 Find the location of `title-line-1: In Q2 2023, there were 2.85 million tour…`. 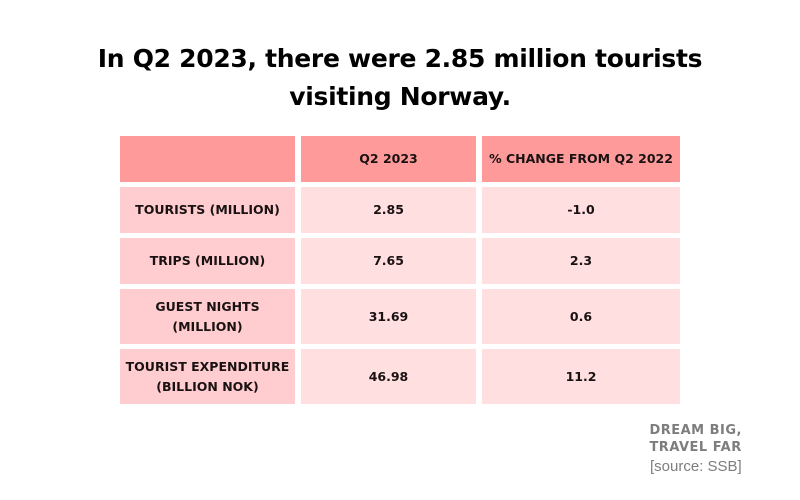

title-line-1: In Q2 2023, there were 2.85 million tour… is located at coordinates (400, 58).